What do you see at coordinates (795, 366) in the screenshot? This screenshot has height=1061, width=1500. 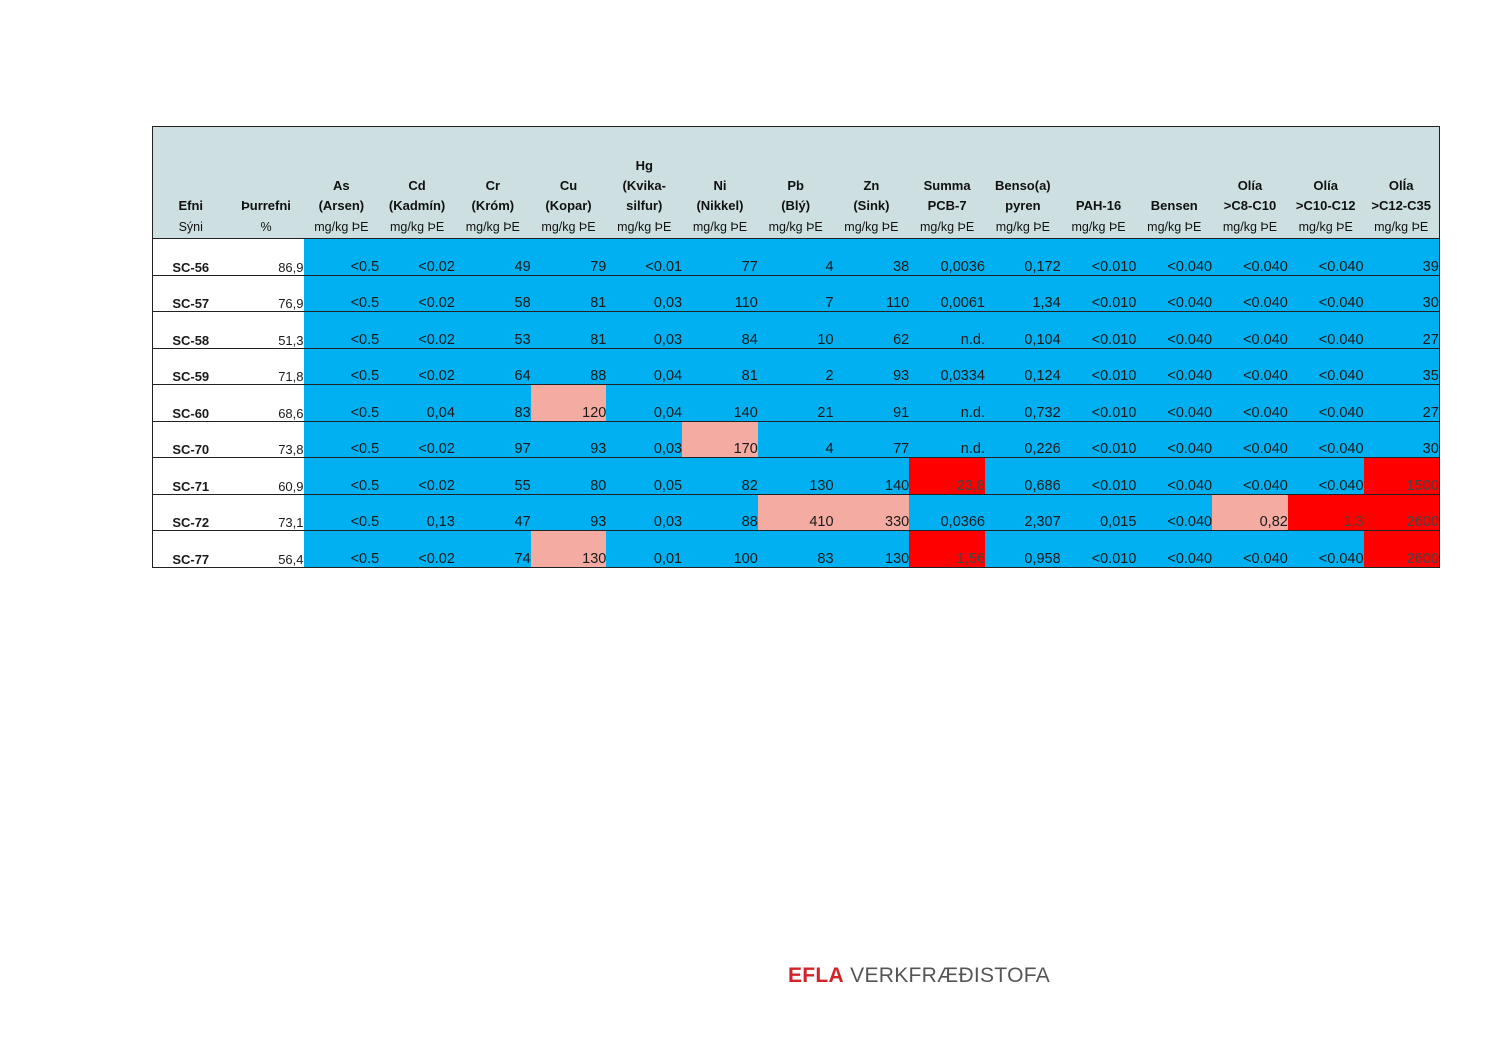 I see `value-cell: 2` at bounding box center [795, 366].